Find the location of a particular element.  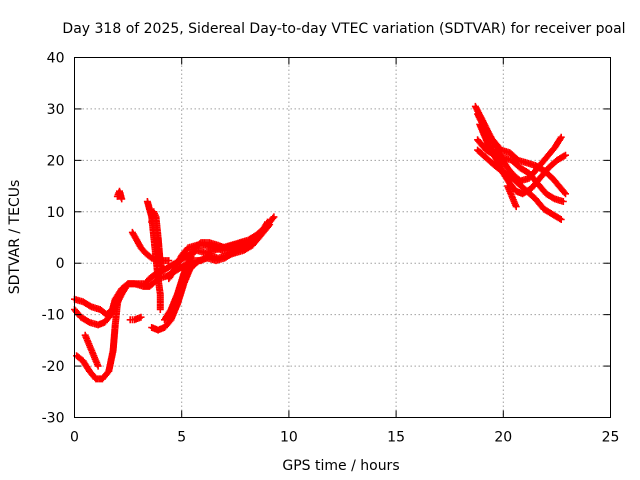

series-track-l is located at coordinates (213, 258).